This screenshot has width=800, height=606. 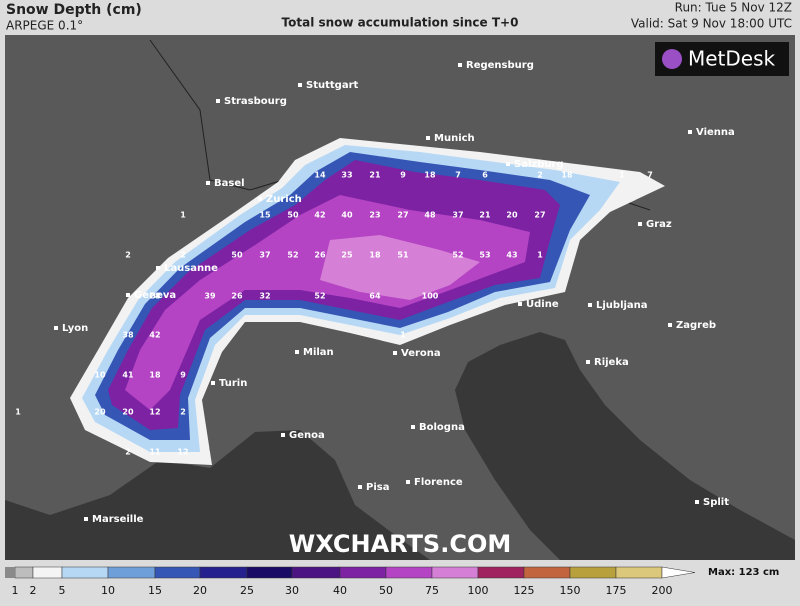 I want to click on snow-layer, so click(x=400, y=267).